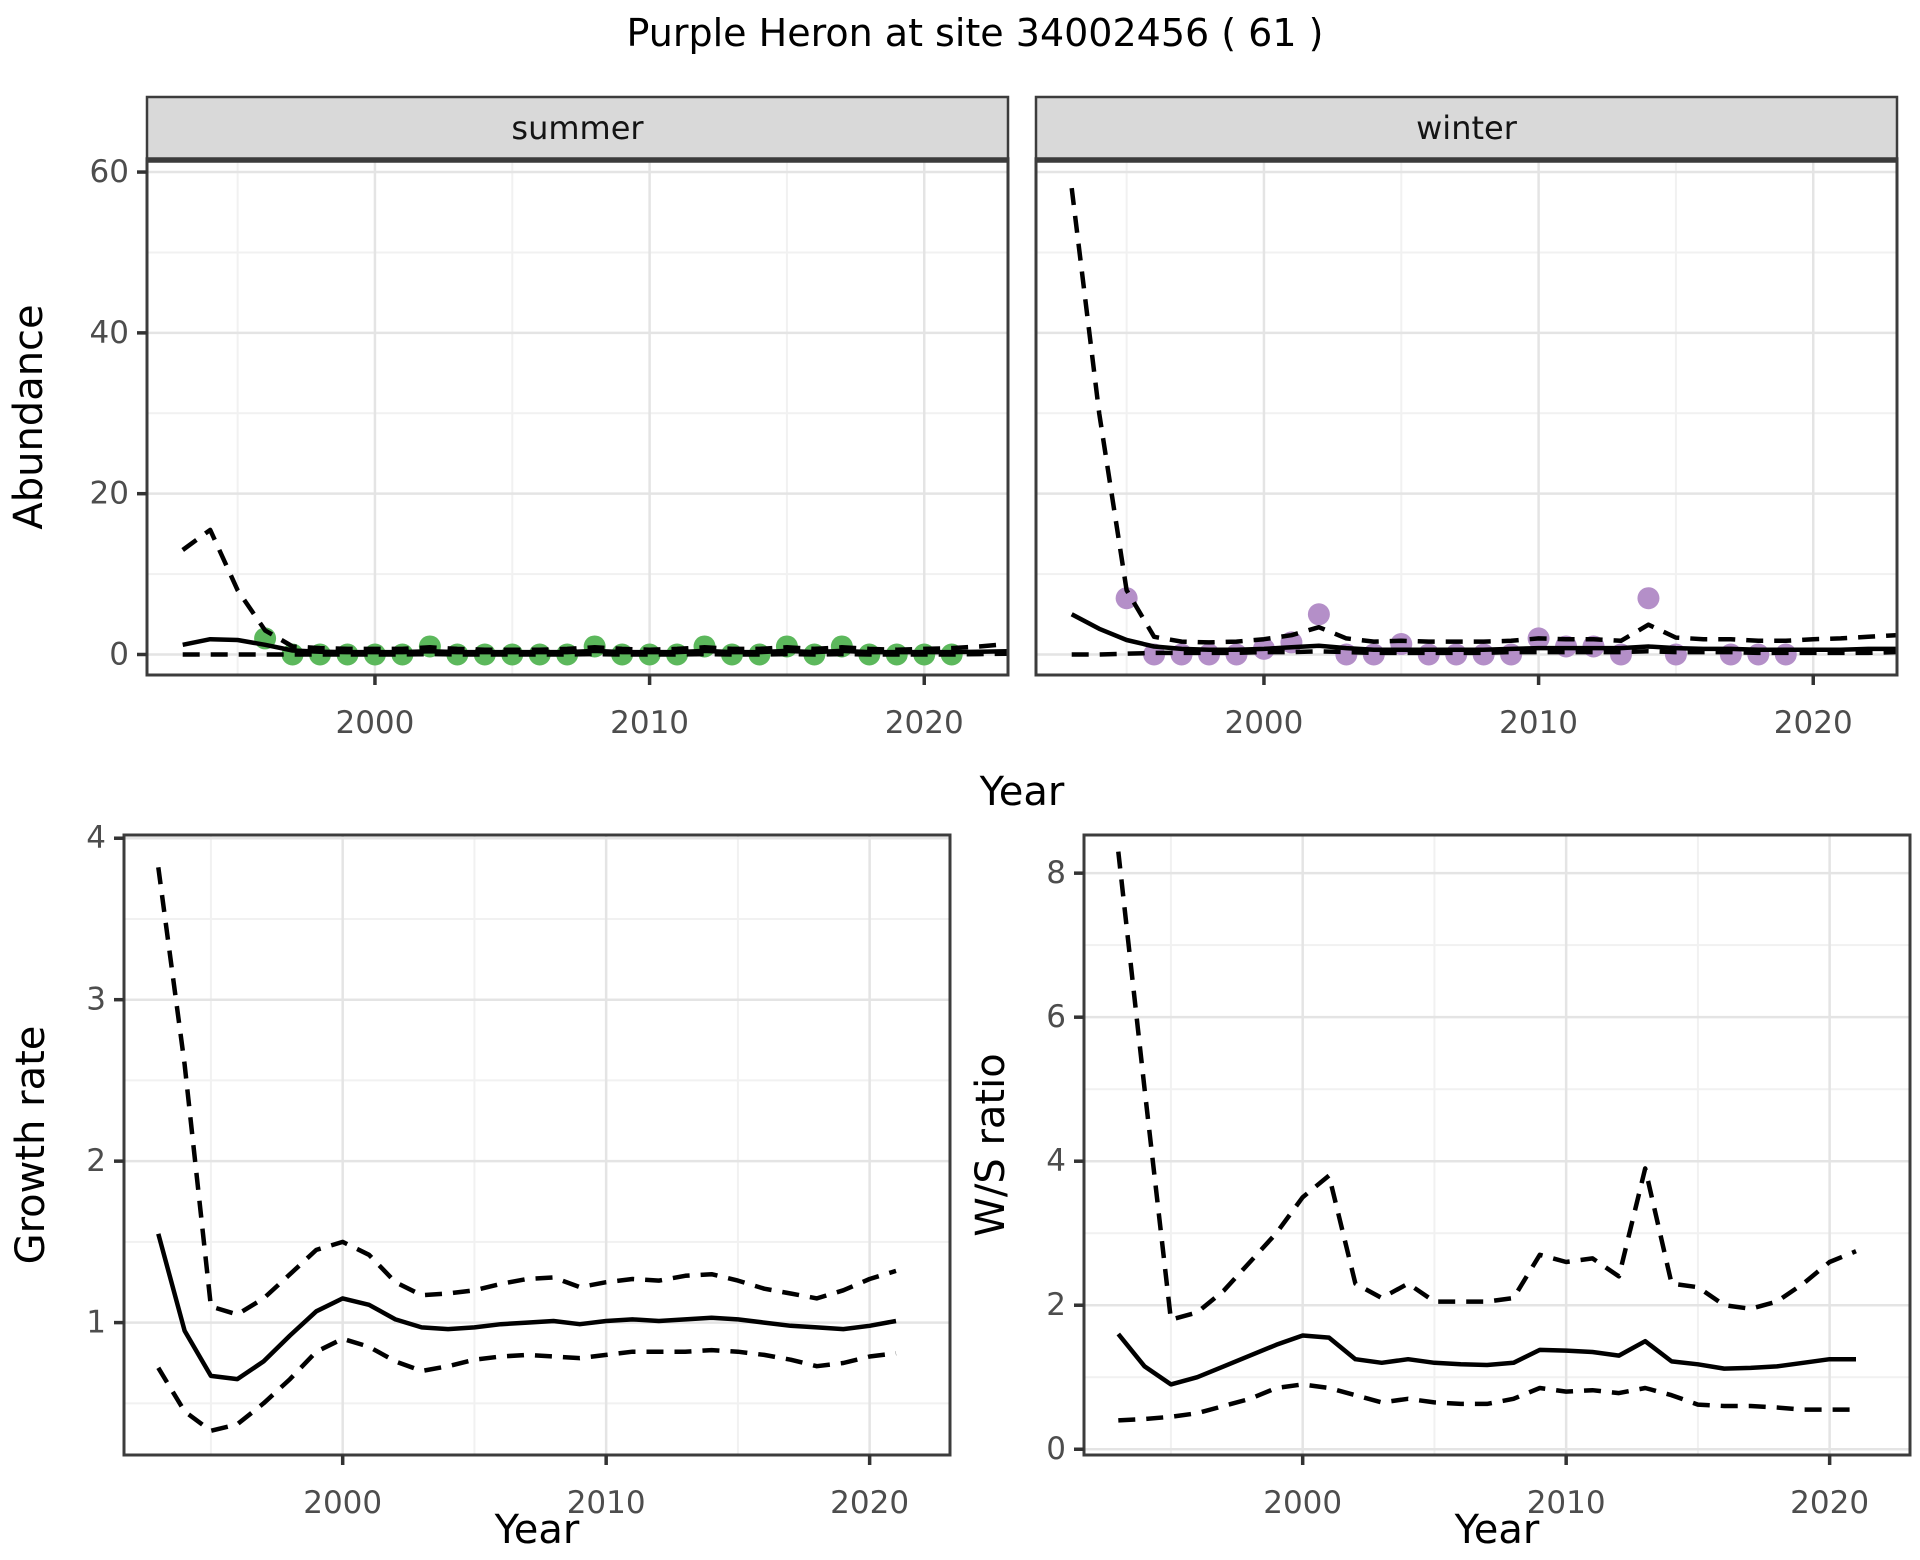  What do you see at coordinates (526, 1385) in the screenshot?
I see `series-growth-lower-ci` at bounding box center [526, 1385].